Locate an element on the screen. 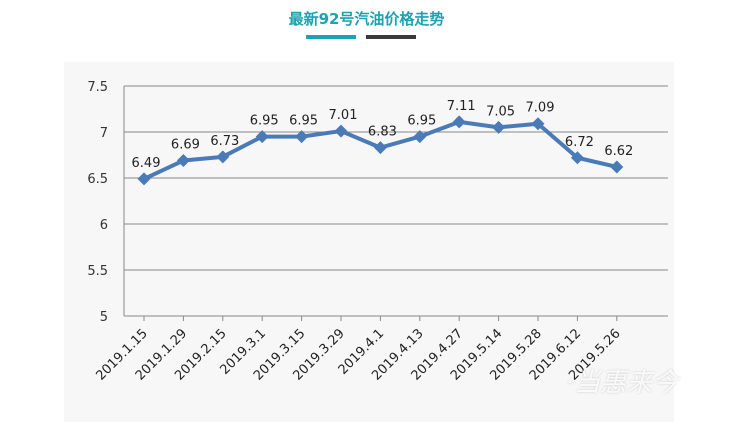 The width and height of the screenshot is (733, 435). y-tick-label: 5.5 is located at coordinates (97, 271).